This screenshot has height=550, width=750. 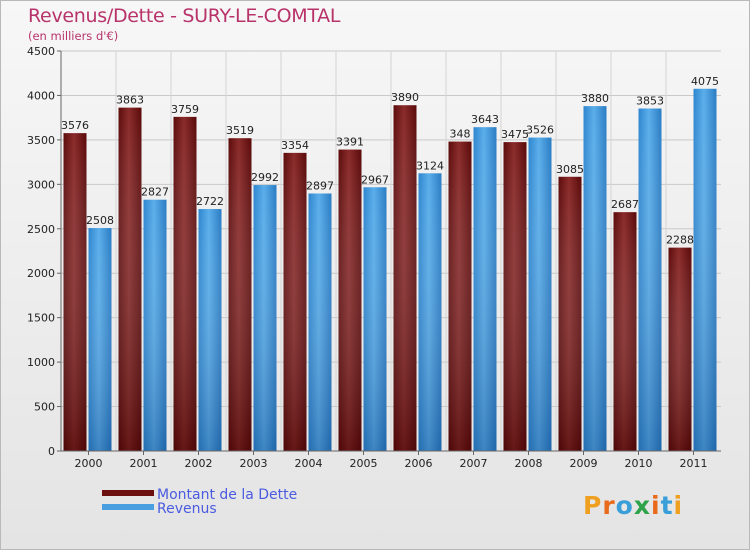 I want to click on legend-item-debt: Montant de la Dette, so click(x=199, y=495).